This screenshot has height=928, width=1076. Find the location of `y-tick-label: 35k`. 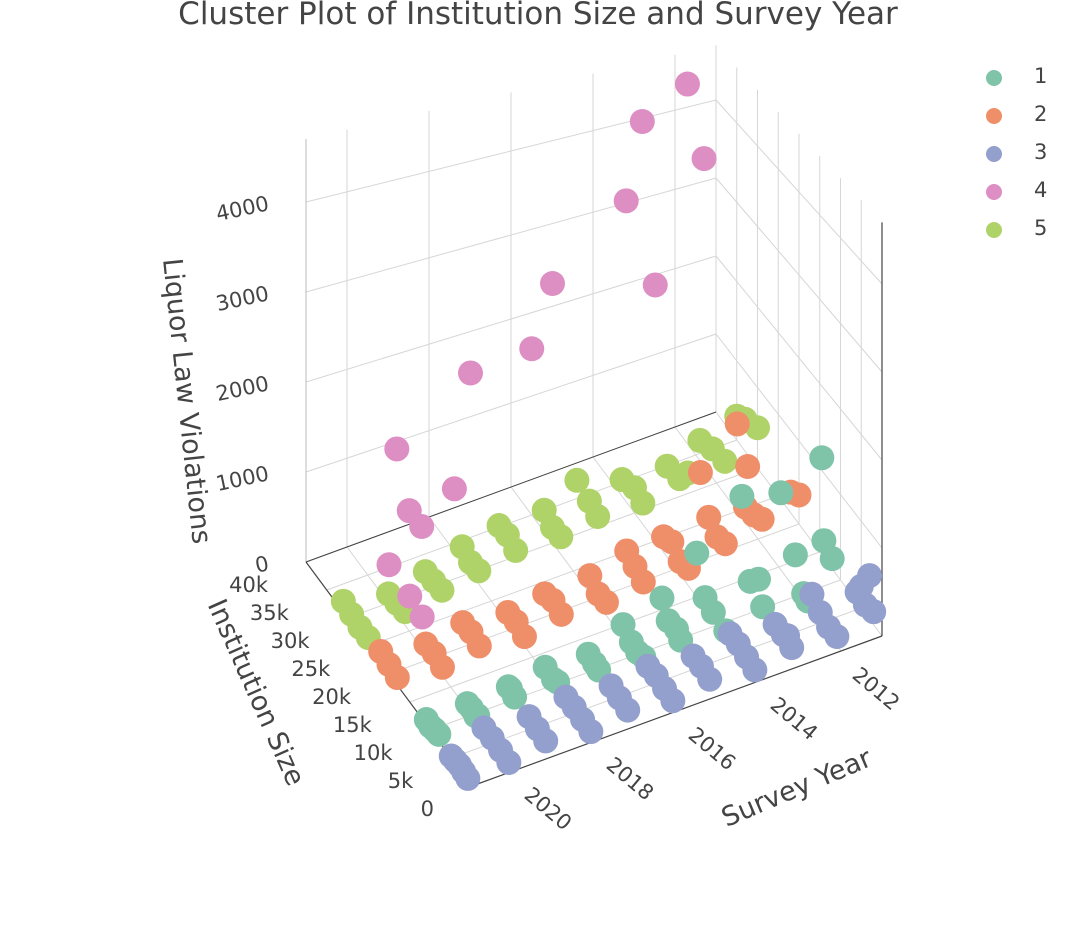

y-tick-label: 35k is located at coordinates (270, 613).